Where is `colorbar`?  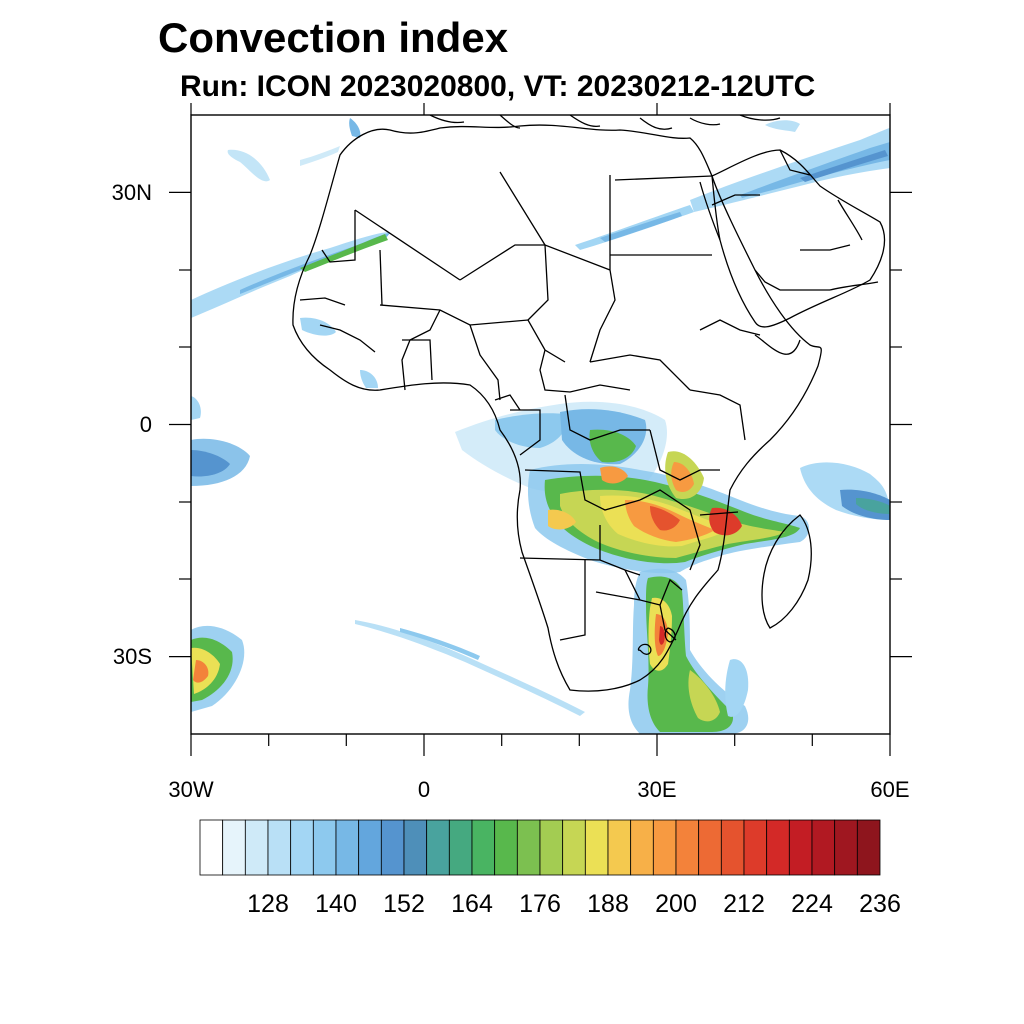
colorbar is located at coordinates (540, 847).